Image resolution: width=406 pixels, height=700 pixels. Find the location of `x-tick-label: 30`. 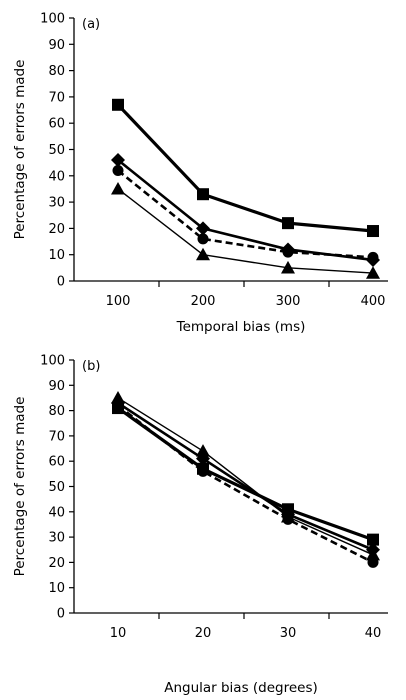

x-tick-label: 30 is located at coordinates (288, 633).